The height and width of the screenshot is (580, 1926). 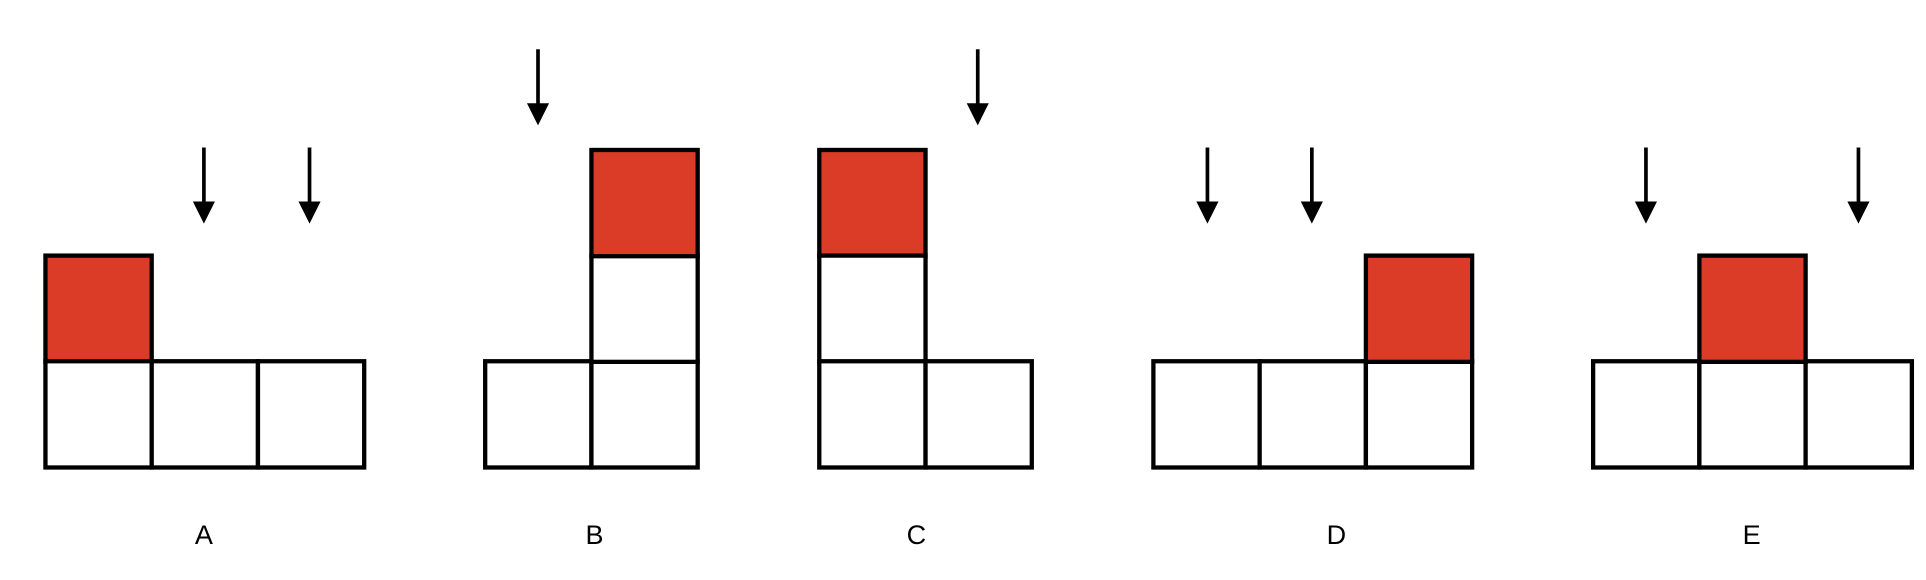 I want to click on panel-label: D, so click(x=1337, y=535).